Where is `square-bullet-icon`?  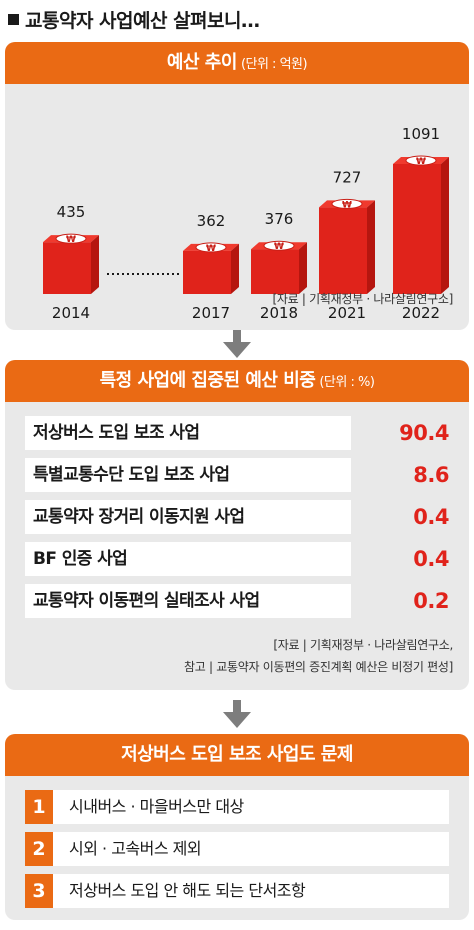
square-bullet-icon is located at coordinates (13, 19).